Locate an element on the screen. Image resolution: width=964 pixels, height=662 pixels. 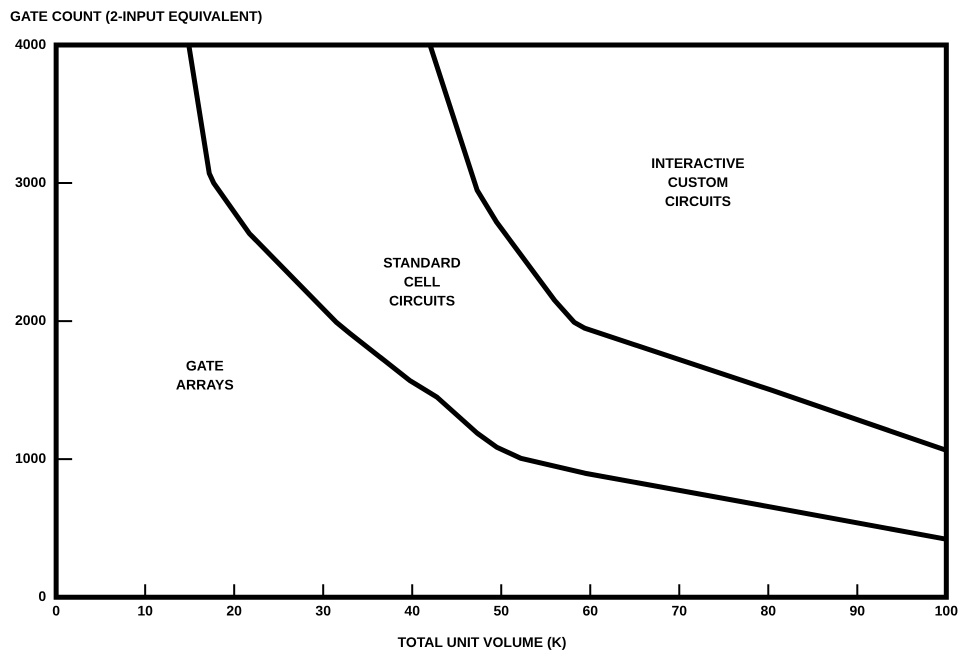
x-tick-label: 40 is located at coordinates (412, 610).